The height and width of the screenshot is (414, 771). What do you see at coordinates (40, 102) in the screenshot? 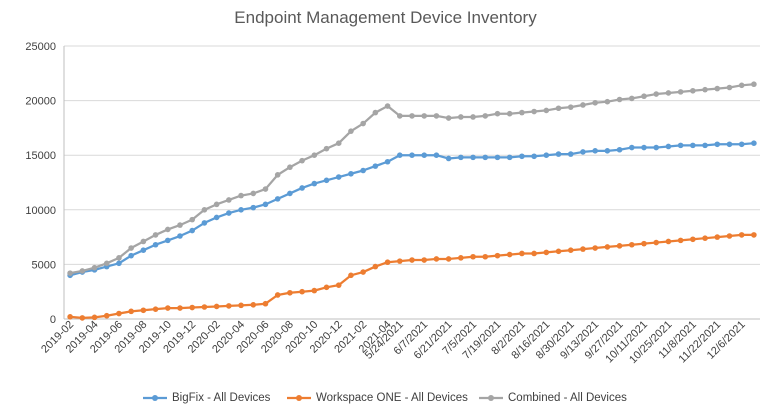
I see `y-tick-label: 20000` at bounding box center [40, 102].